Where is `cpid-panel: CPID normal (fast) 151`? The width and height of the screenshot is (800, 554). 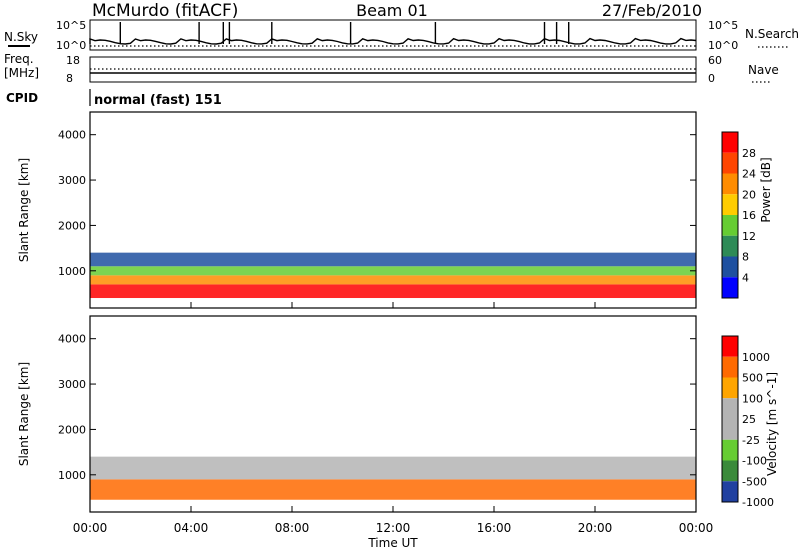
cpid-panel: CPID normal (fast) 151 is located at coordinates (114, 98).